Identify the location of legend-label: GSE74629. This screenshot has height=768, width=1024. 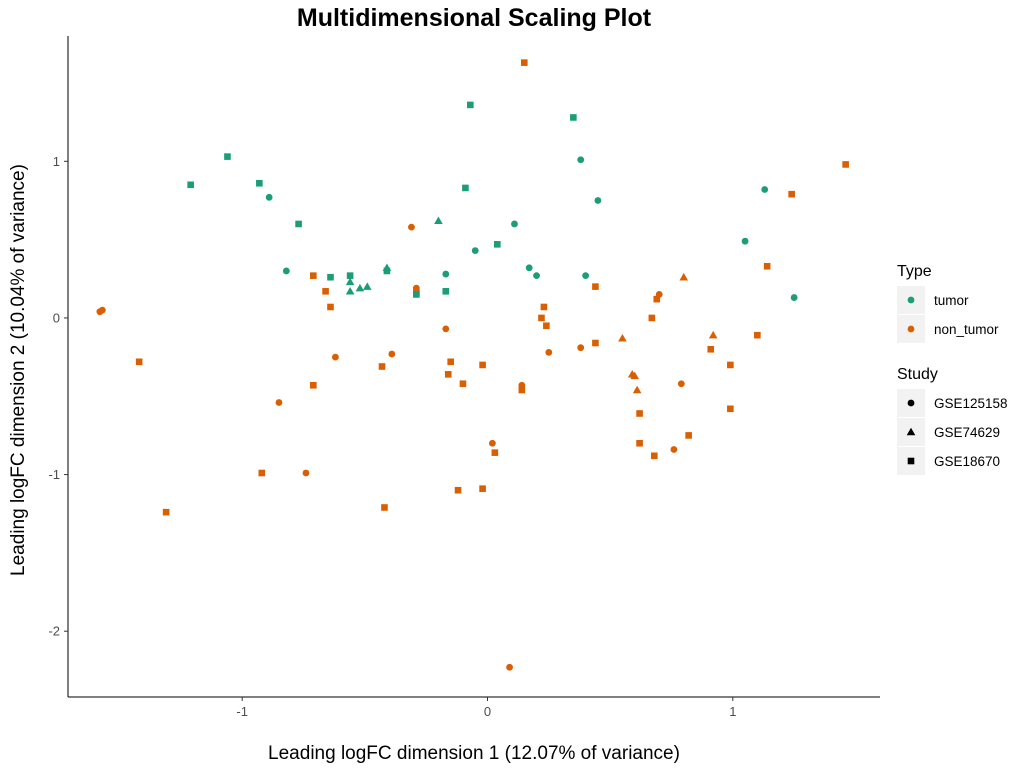
(967, 432).